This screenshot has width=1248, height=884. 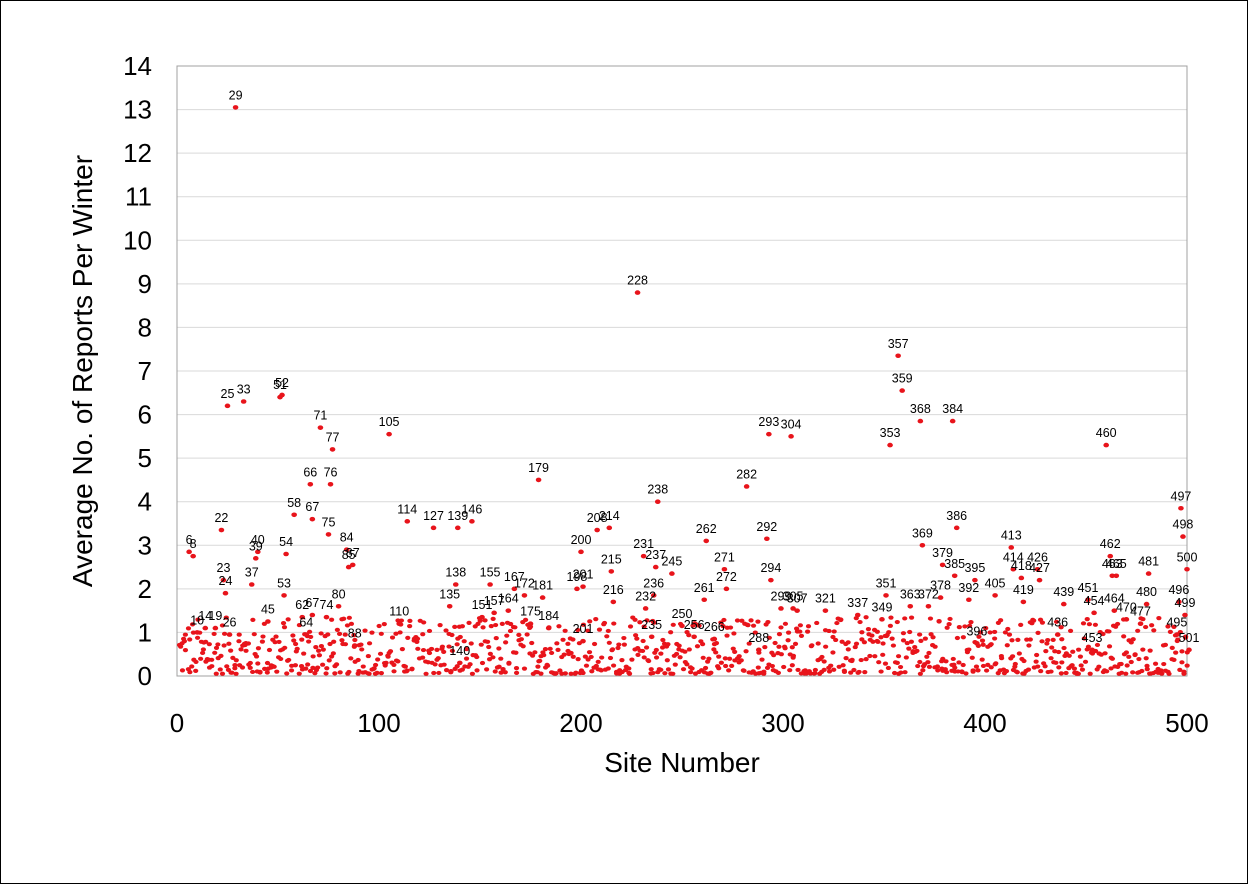 What do you see at coordinates (910, 594) in the screenshot?
I see `data-label: 363` at bounding box center [910, 594].